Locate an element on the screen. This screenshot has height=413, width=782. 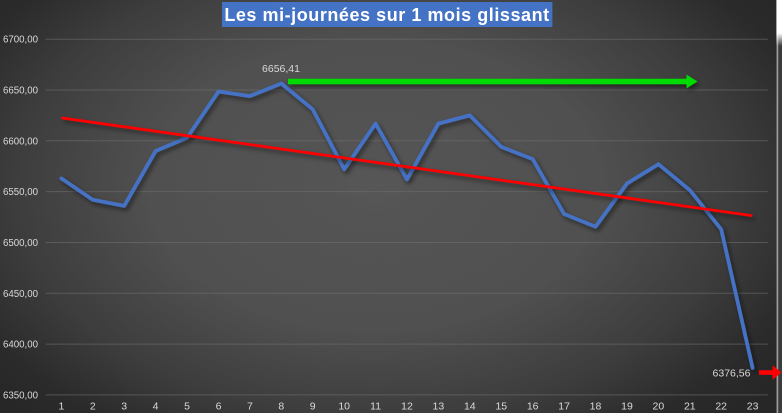
svg-text: 12 is located at coordinates (407, 407).